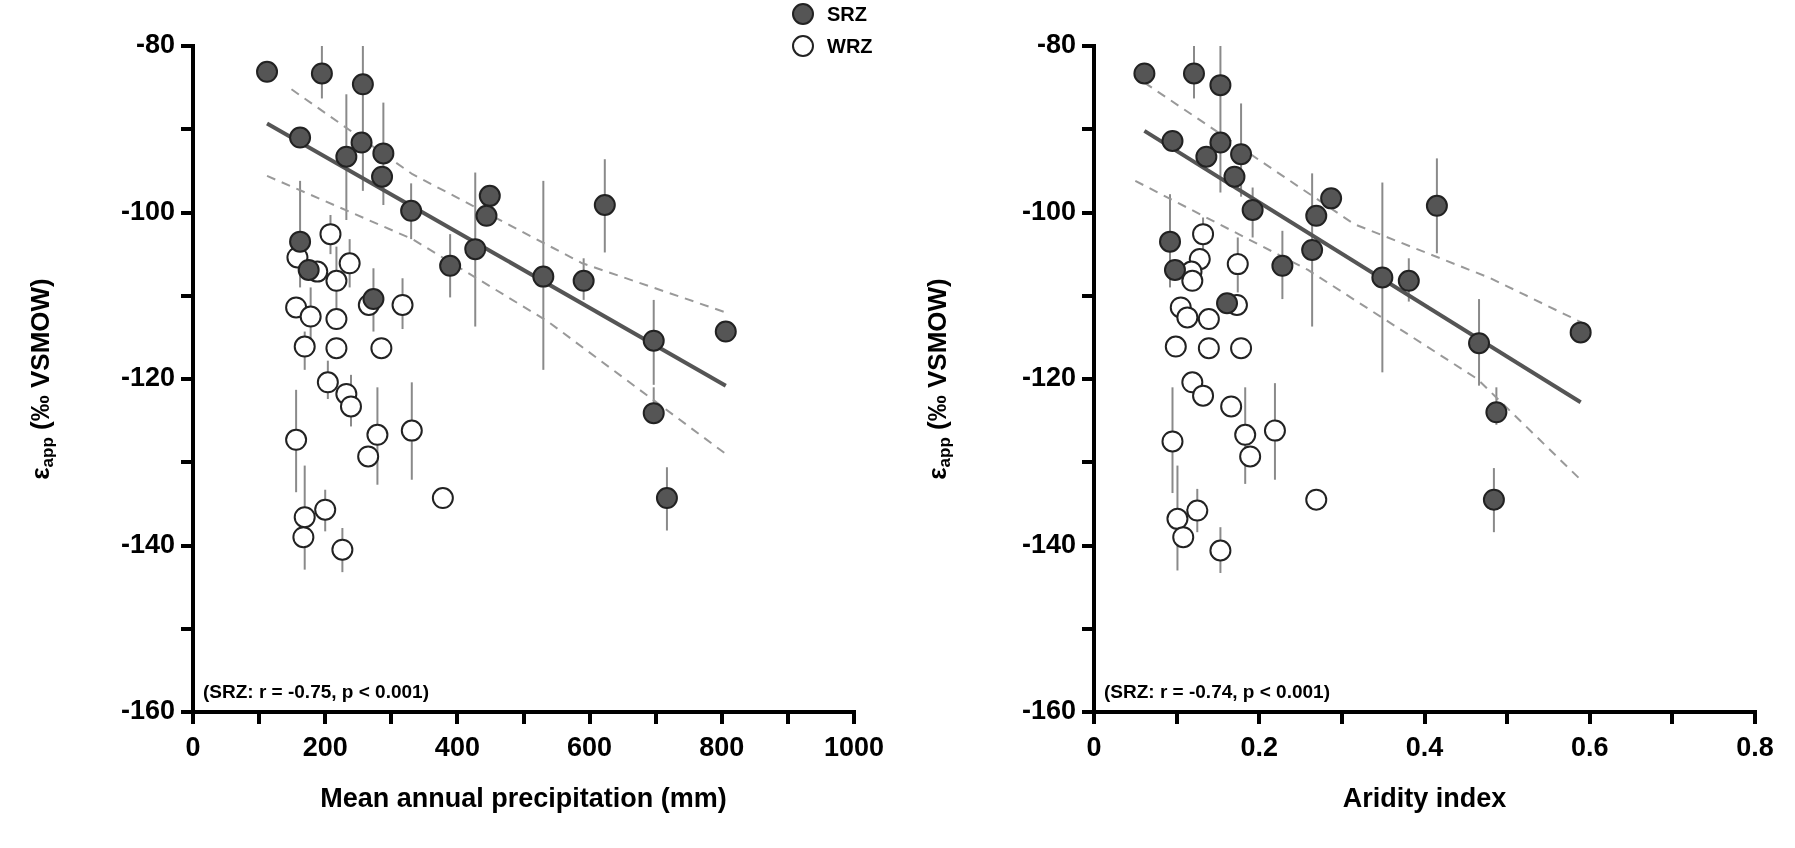  What do you see at coordinates (590, 746) in the screenshot?
I see `x-tick-label: 600` at bounding box center [590, 746].